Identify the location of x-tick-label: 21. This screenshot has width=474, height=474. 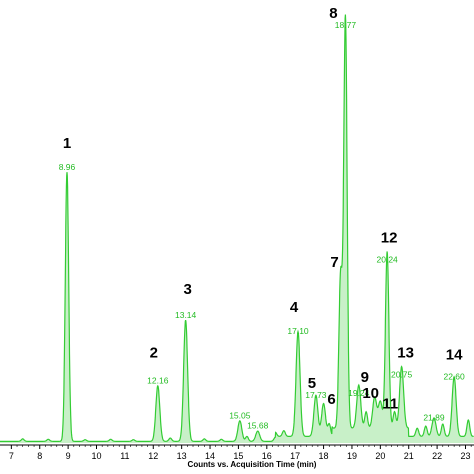
(409, 456).